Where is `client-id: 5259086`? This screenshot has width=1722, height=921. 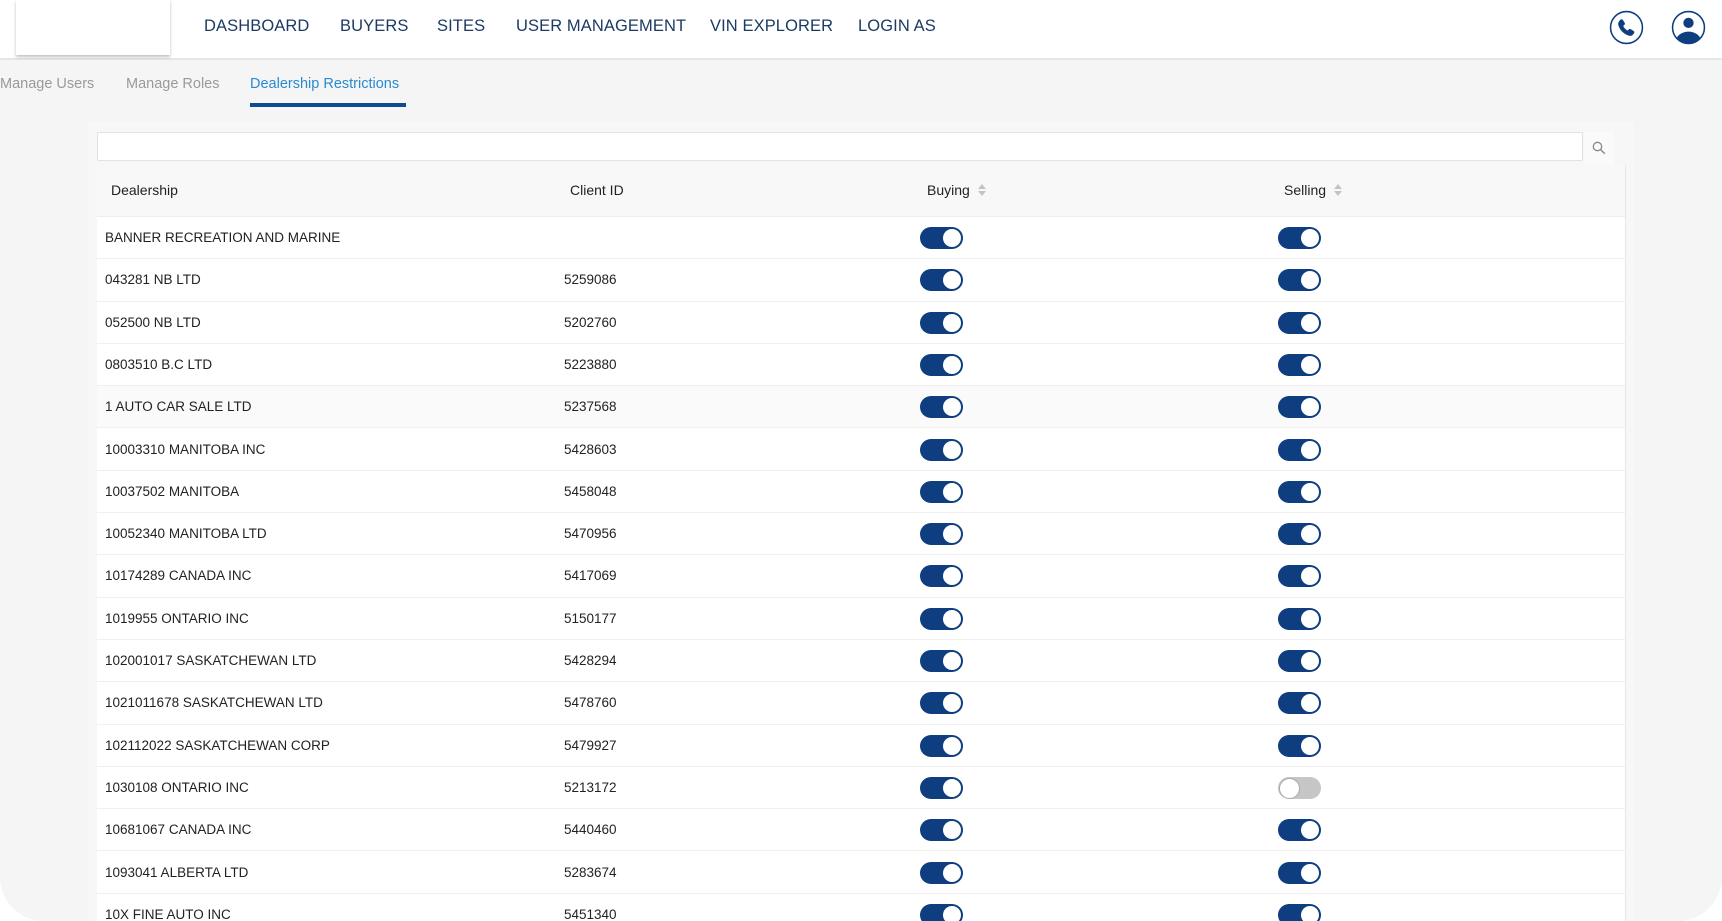
client-id: 5259086 is located at coordinates (590, 280).